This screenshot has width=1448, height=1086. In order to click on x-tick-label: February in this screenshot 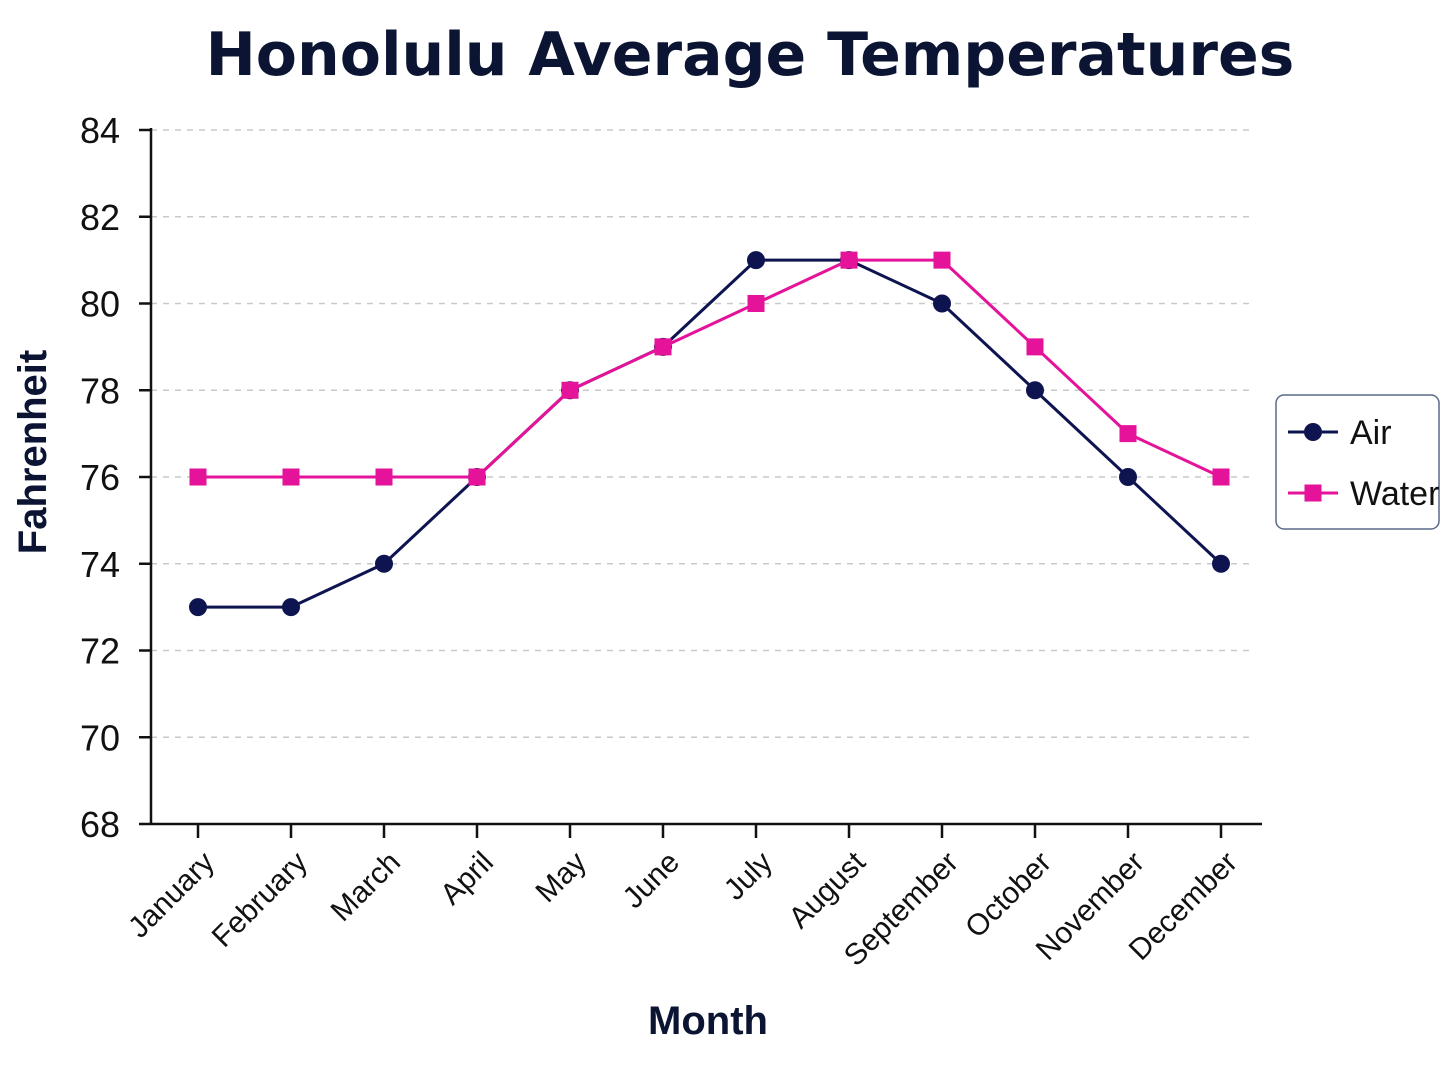, I will do `click(260, 900)`.